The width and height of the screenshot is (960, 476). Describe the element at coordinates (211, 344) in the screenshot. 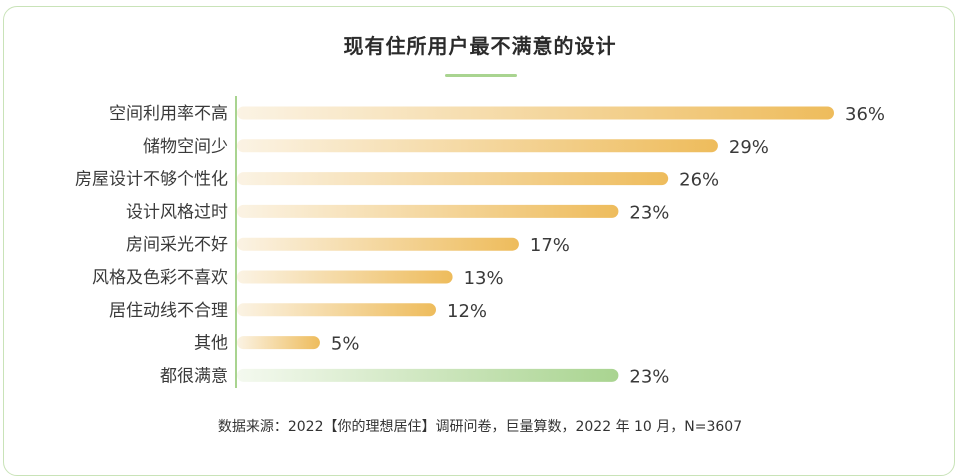

I see `category-label: 其他` at that location.